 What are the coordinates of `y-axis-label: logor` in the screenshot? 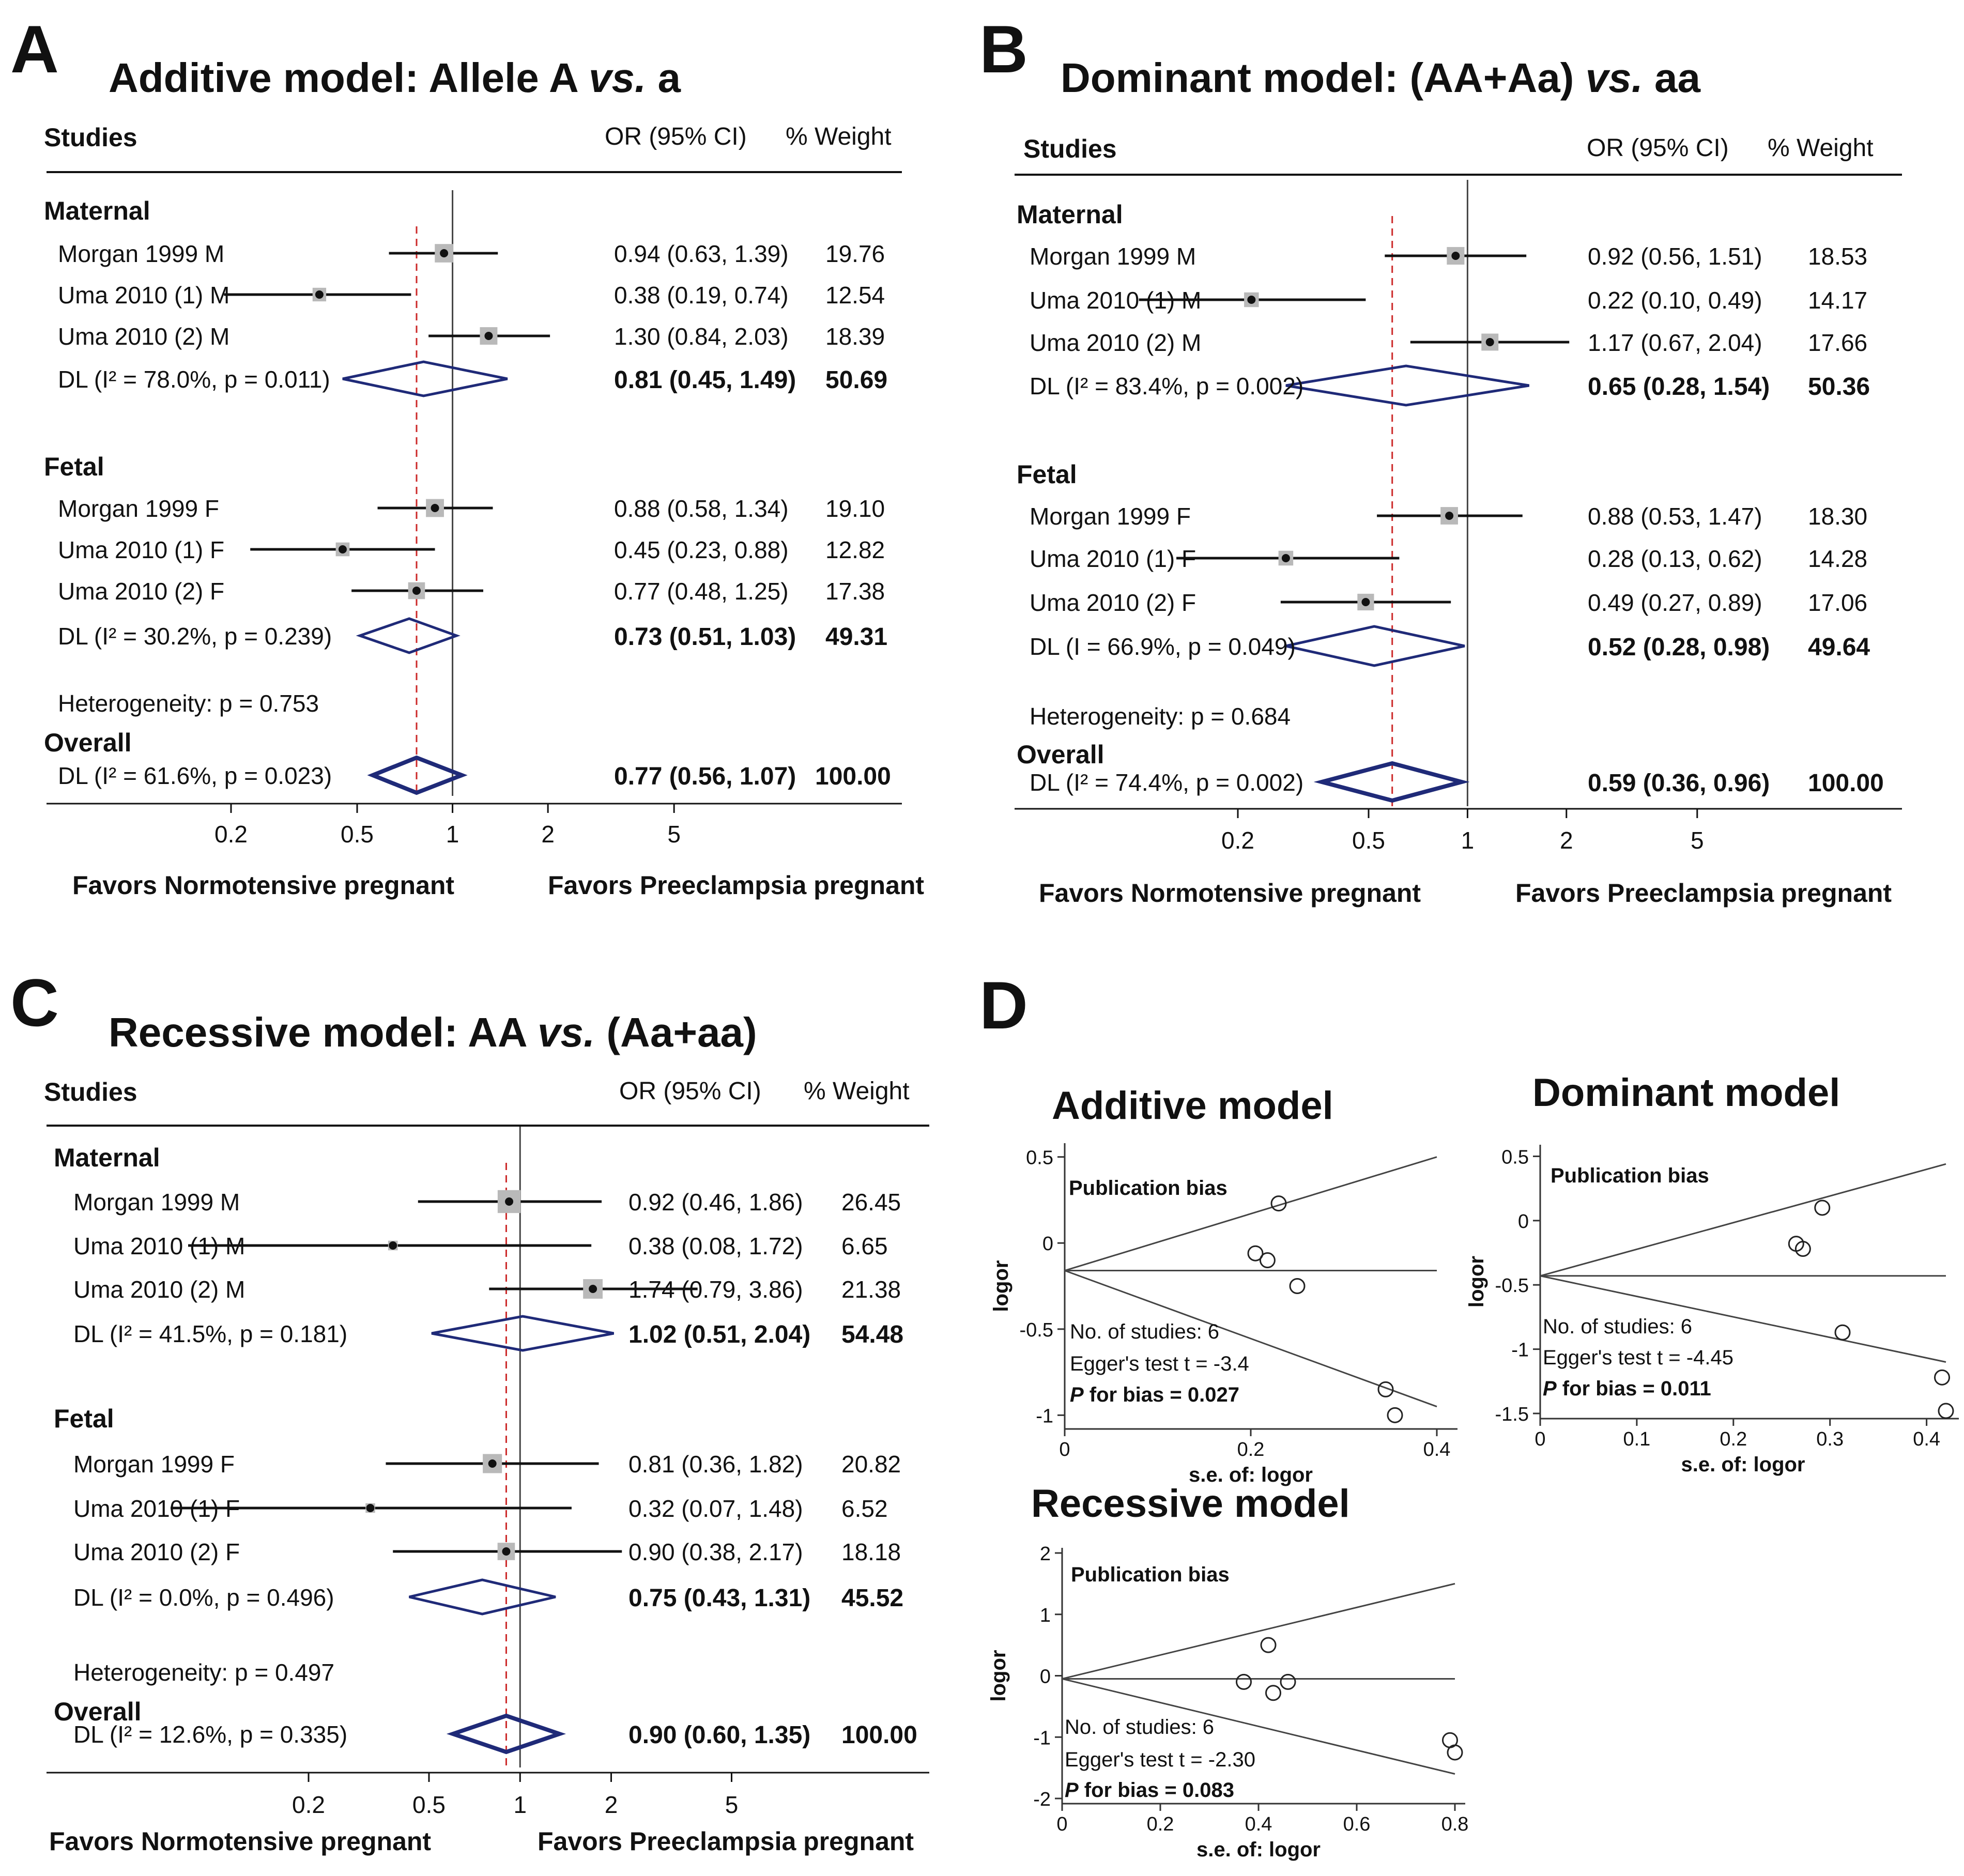 It's located at (1476, 1282).